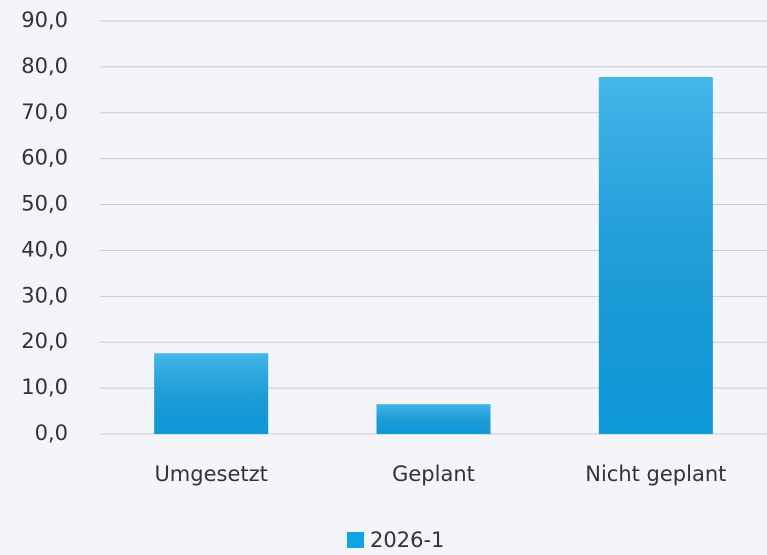 This screenshot has width=767, height=555. What do you see at coordinates (44, 341) in the screenshot?
I see `y-tick-label: 20,0` at bounding box center [44, 341].